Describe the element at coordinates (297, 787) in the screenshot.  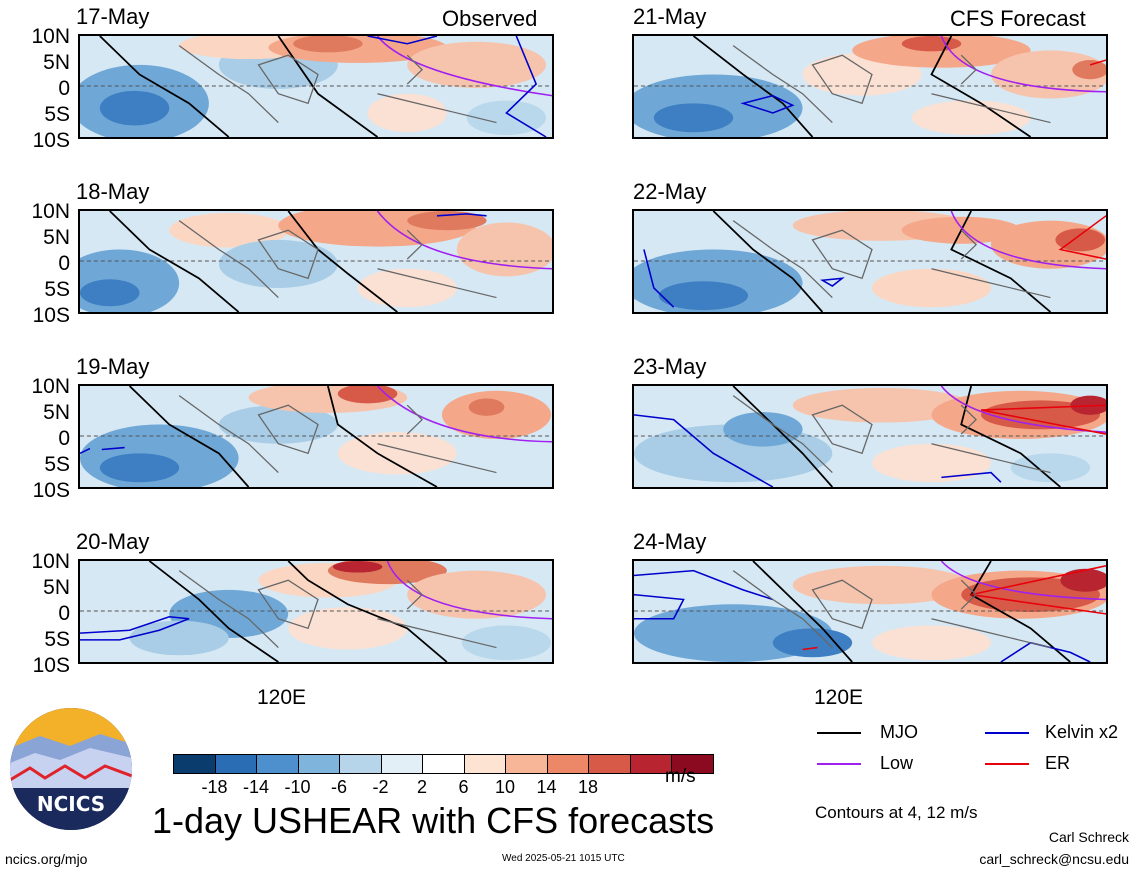
I see `colorbar-tick-label: -10` at that location.